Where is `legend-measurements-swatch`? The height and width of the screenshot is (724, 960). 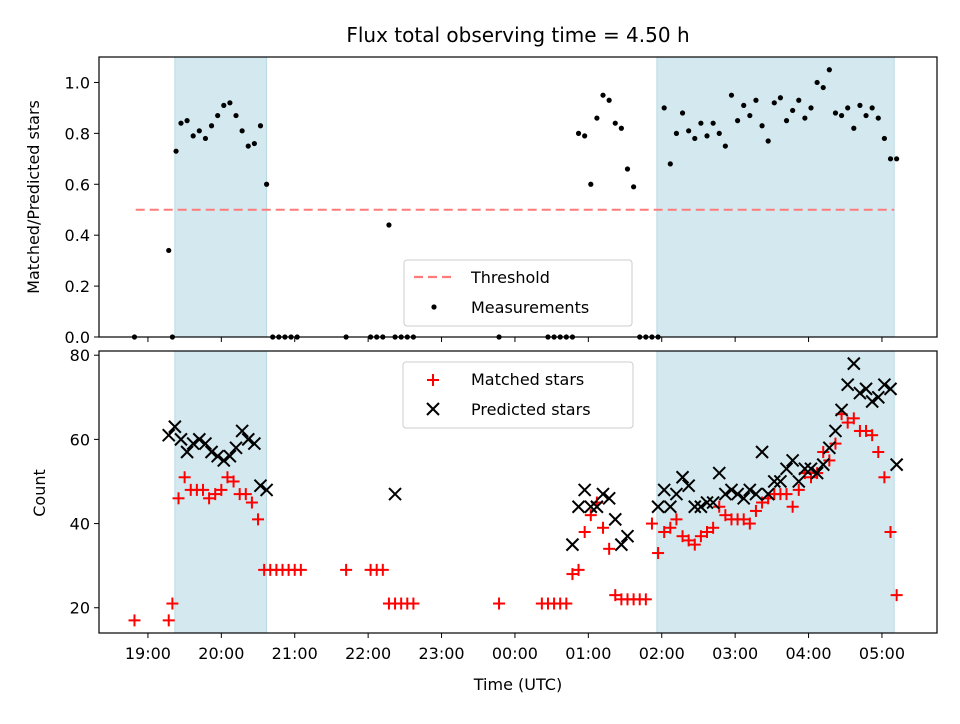
legend-measurements-swatch is located at coordinates (434, 307).